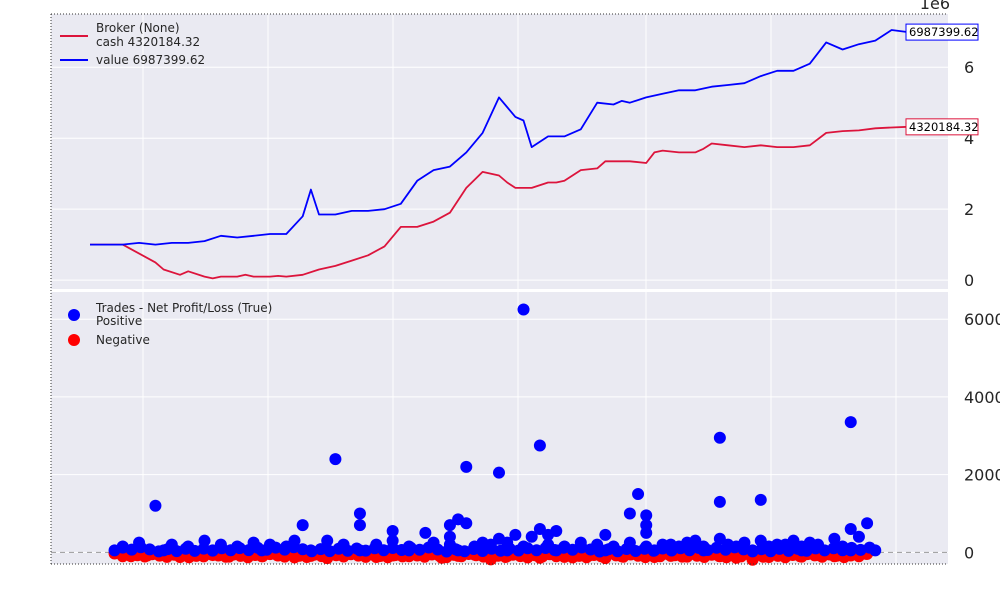 This screenshot has width=1000, height=600. What do you see at coordinates (74, 315) in the screenshot?
I see `legend-positive-marker` at bounding box center [74, 315].